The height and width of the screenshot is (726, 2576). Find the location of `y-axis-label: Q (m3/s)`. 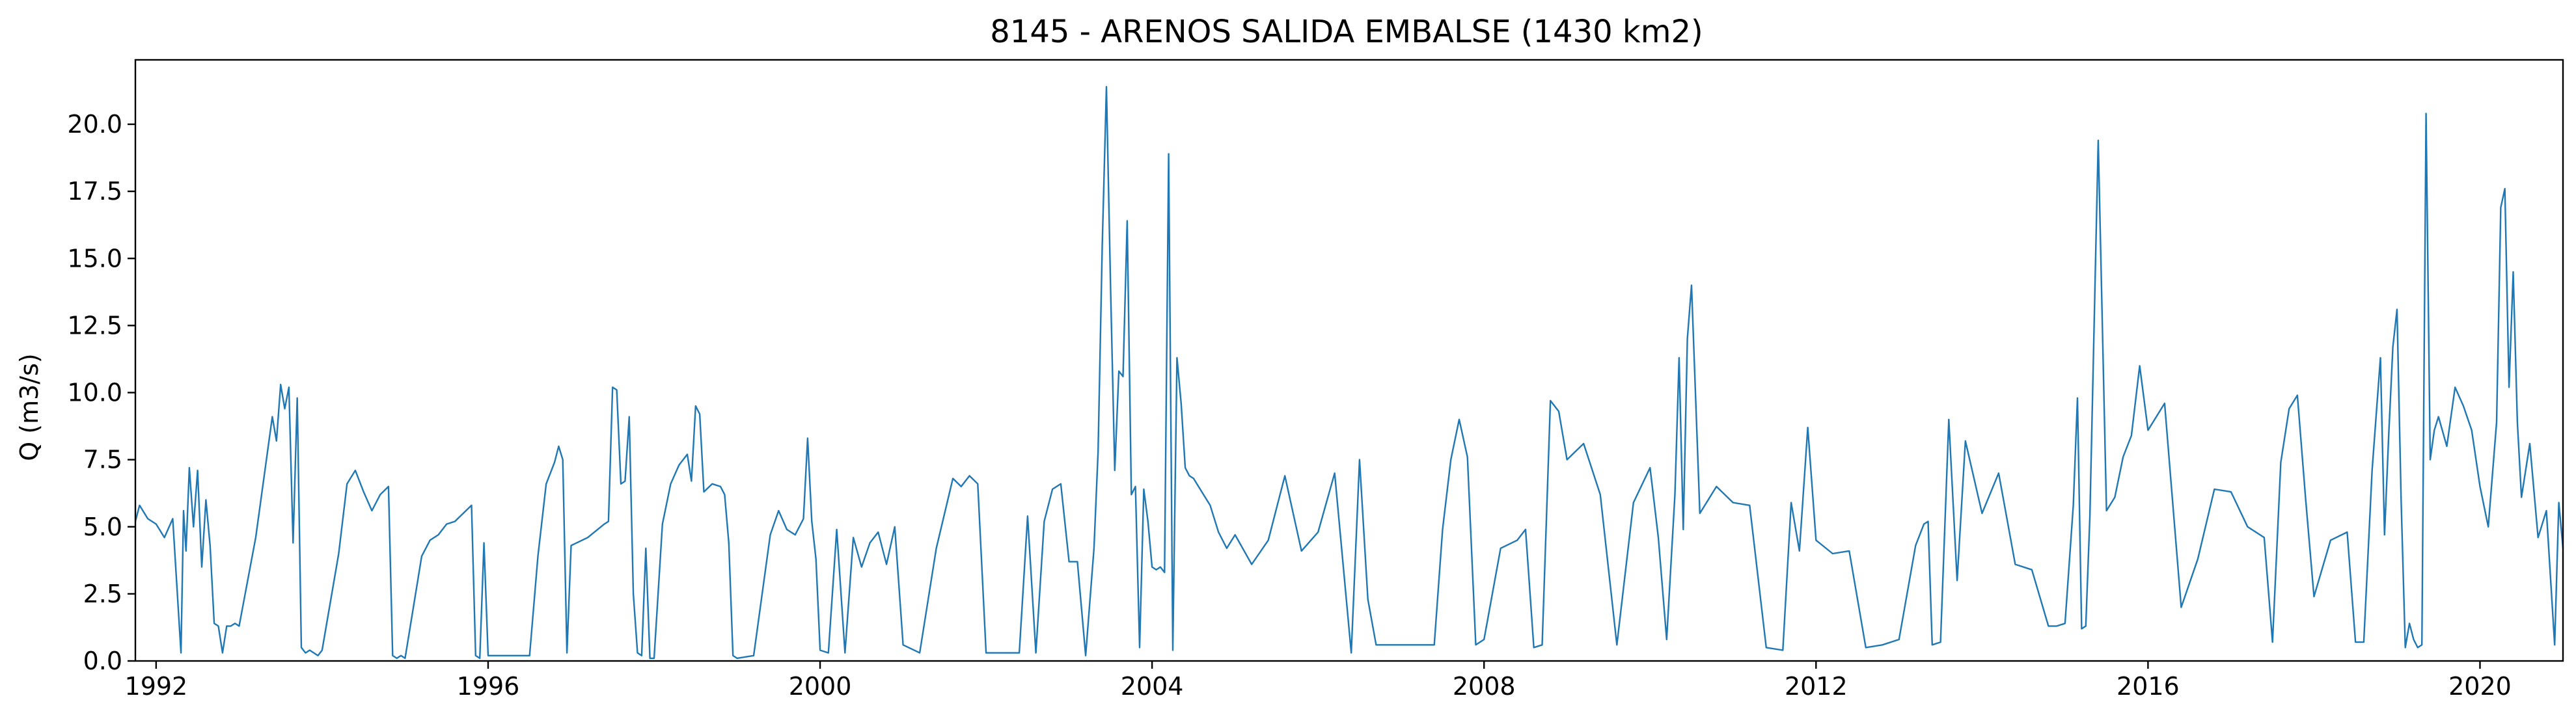

y-axis-label: Q (m3/s) is located at coordinates (29, 407).